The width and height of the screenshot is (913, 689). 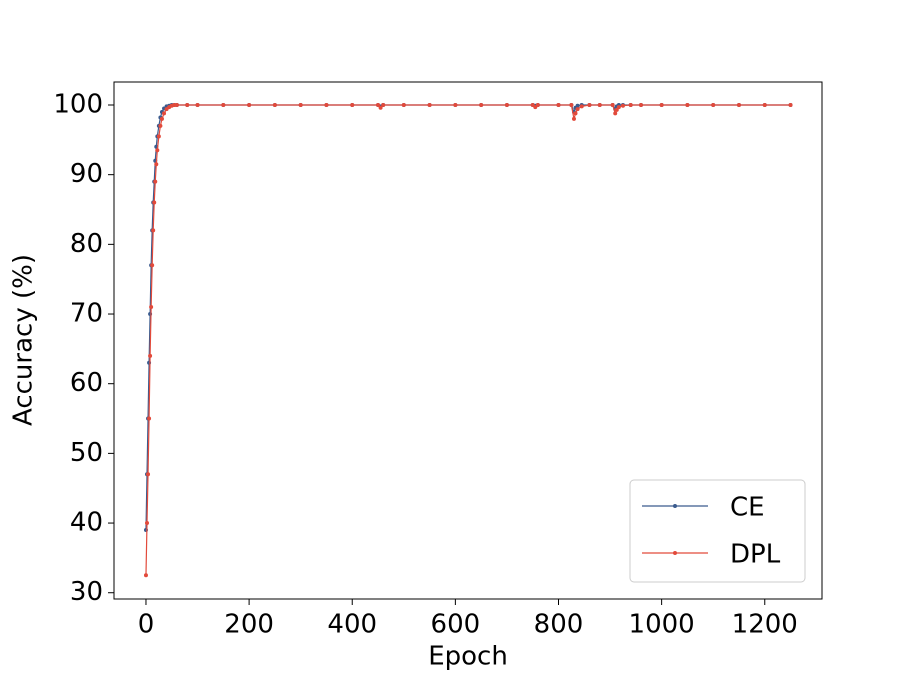 What do you see at coordinates (24, 340) in the screenshot?
I see `y-axis-label: Accuracy (%)` at bounding box center [24, 340].